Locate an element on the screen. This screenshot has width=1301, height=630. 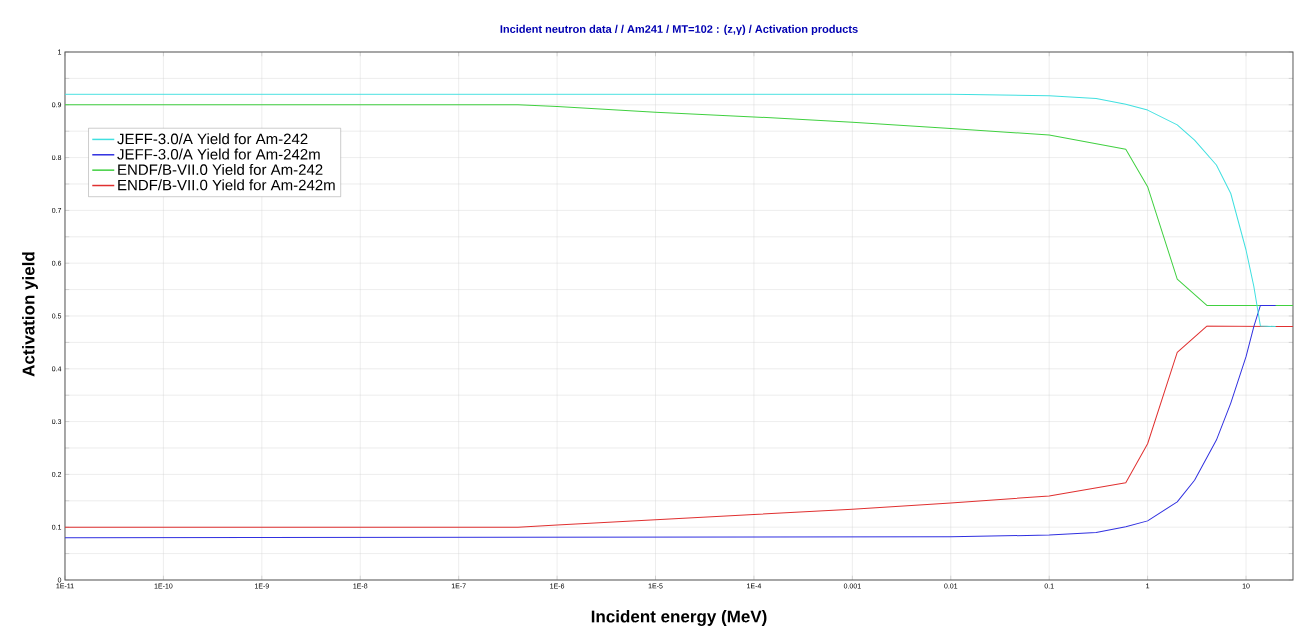
x-axis-title: Incident energy (MeV) is located at coordinates (679, 618).